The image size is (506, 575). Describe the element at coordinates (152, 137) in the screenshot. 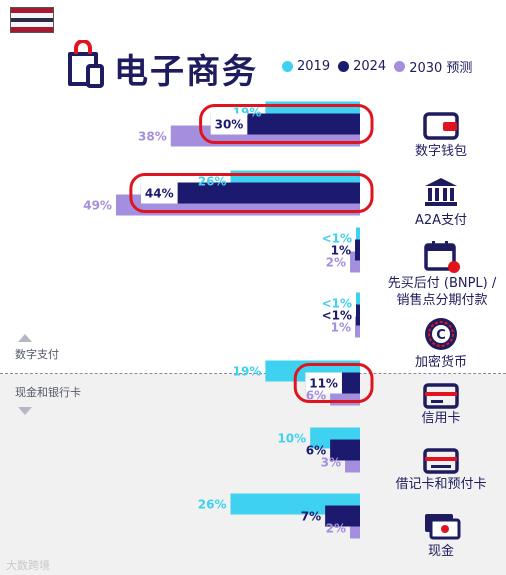

I see `data-label-2030-cat-0: 38%` at that location.